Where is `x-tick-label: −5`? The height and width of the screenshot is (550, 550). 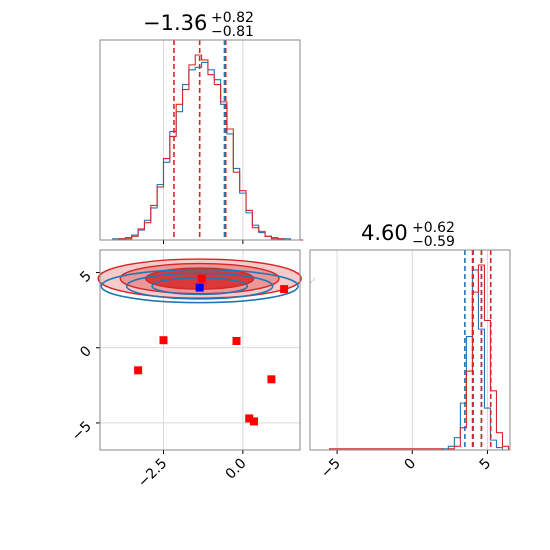 x-tick-label: −5 is located at coordinates (331, 469).